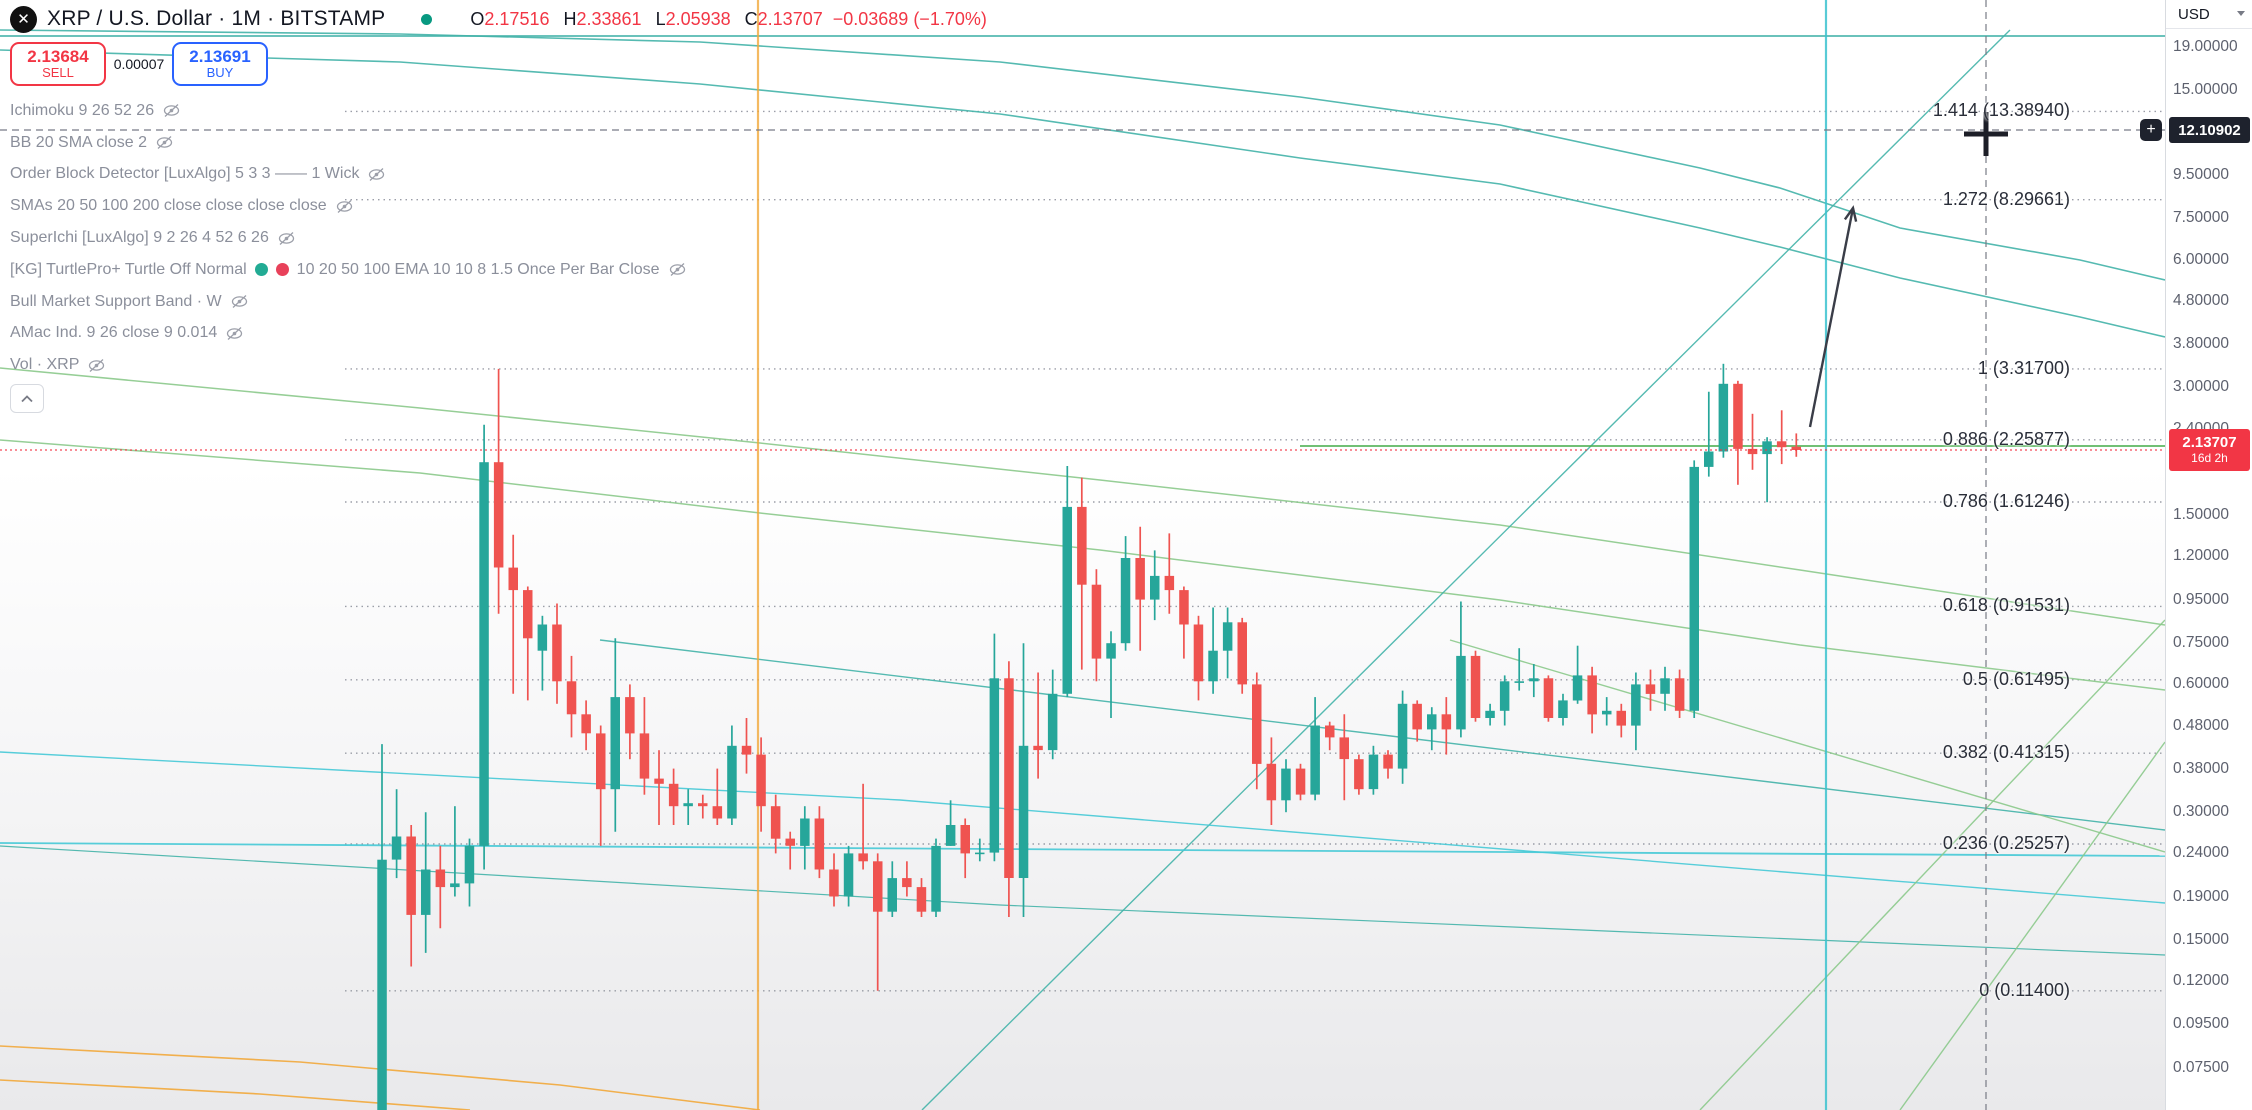  I want to click on price-tick: 19.00000, so click(2205, 46).